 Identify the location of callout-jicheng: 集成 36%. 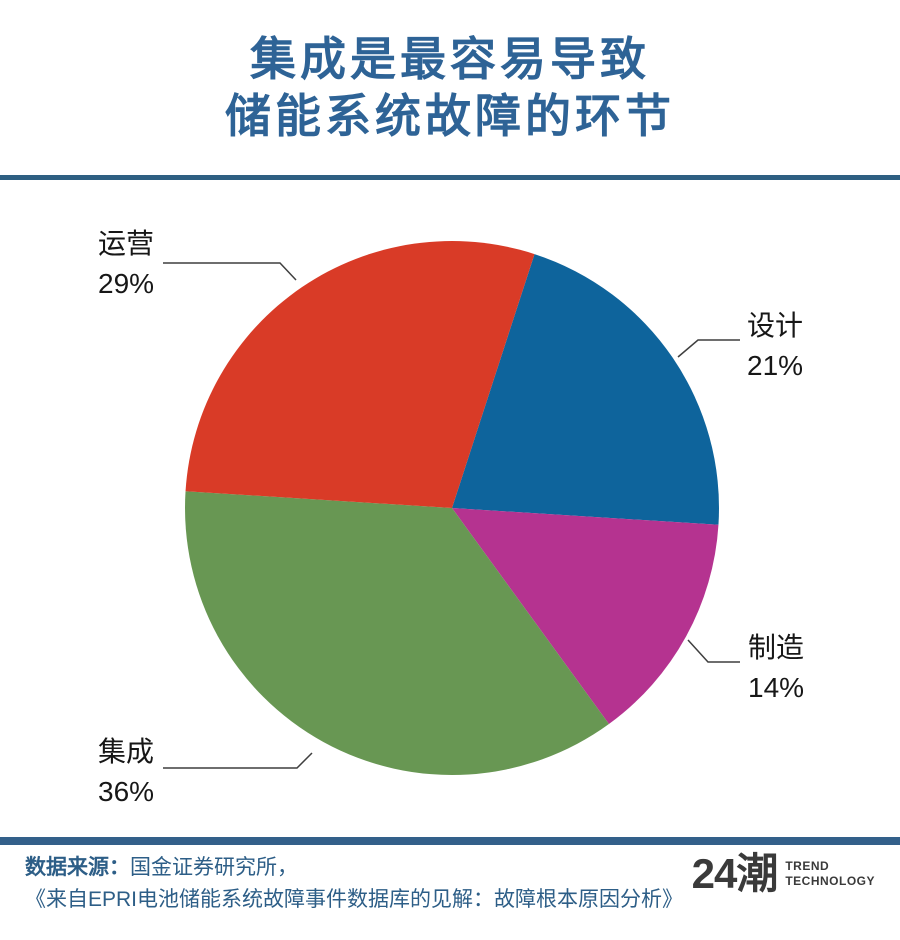
(126, 772).